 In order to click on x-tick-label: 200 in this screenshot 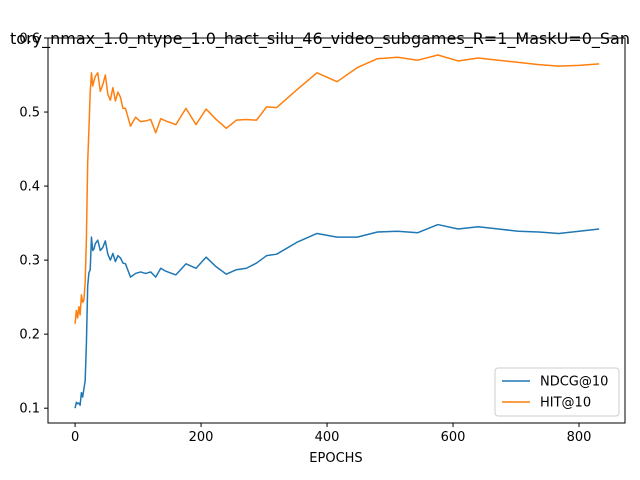, I will do `click(201, 437)`.